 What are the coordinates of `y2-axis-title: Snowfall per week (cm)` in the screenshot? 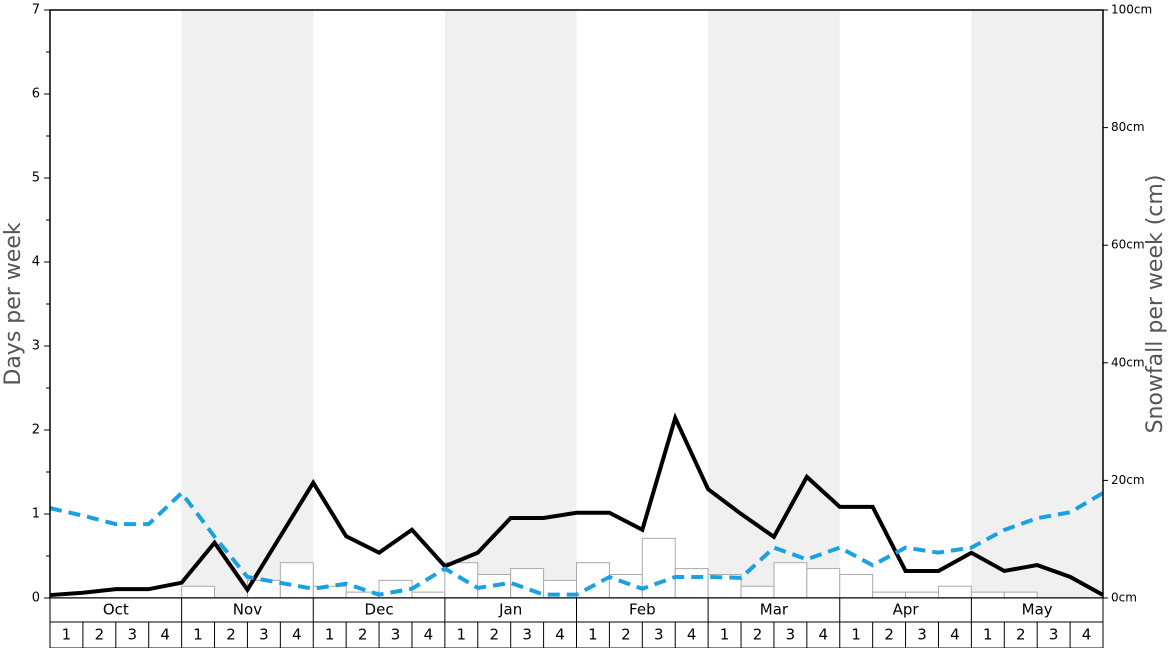 It's located at (1155, 304).